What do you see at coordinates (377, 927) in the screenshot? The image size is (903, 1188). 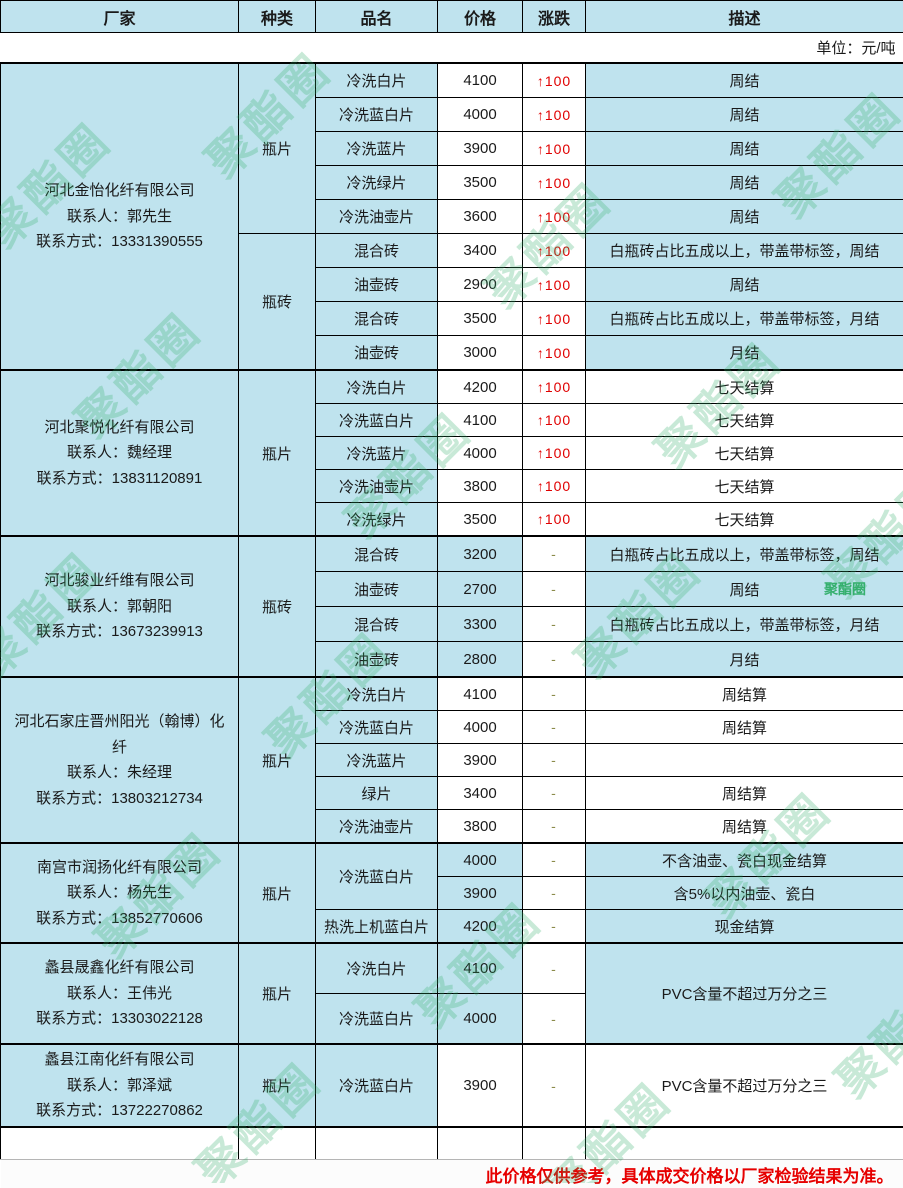 I see `product-cell: 热洗上机蓝白片` at bounding box center [377, 927].